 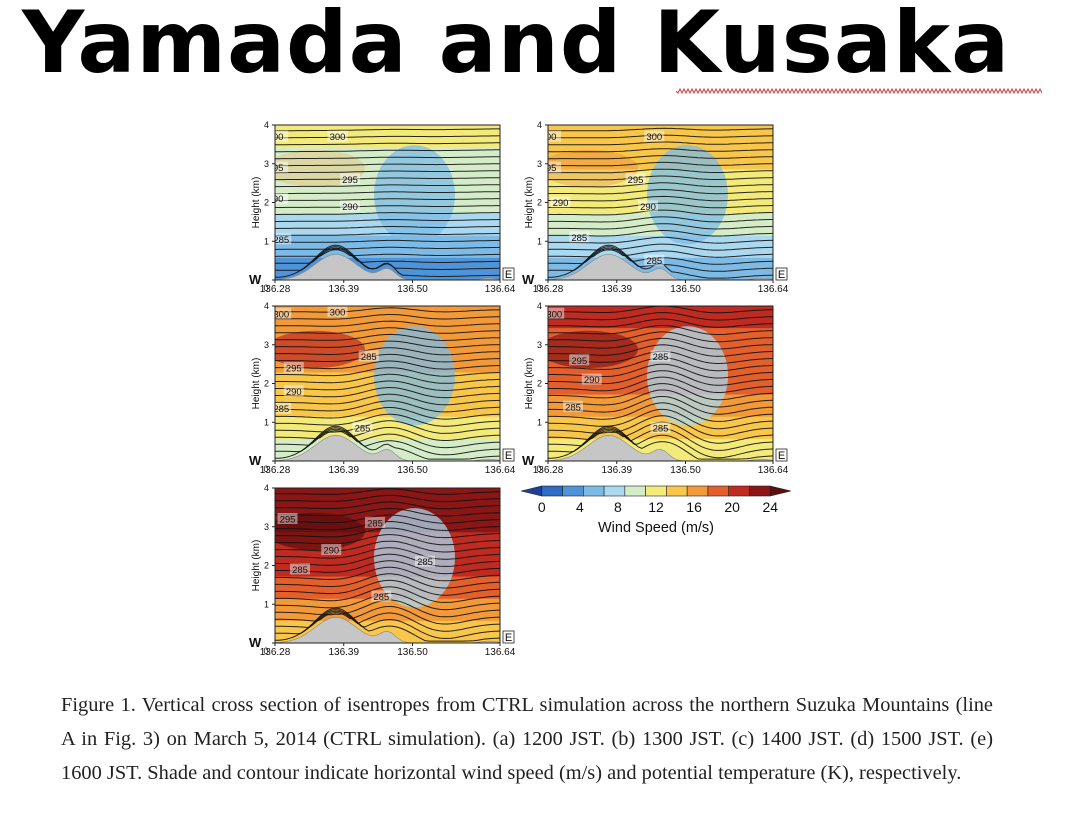 What do you see at coordinates (387, 565) in the screenshot?
I see `plot-area: 295 290 285 285 285 285` at bounding box center [387, 565].